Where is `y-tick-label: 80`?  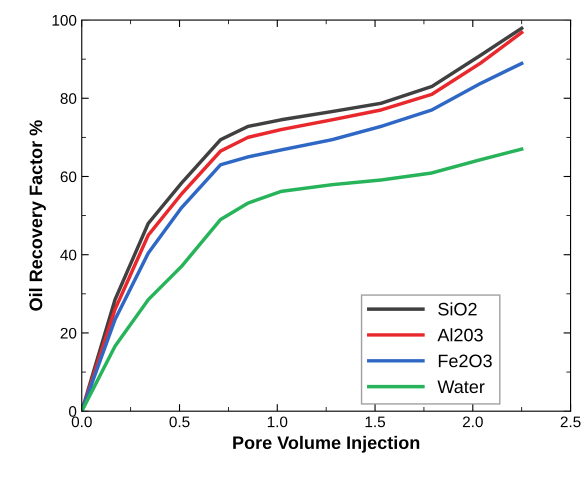 y-tick-label: 80 is located at coordinates (68, 98).